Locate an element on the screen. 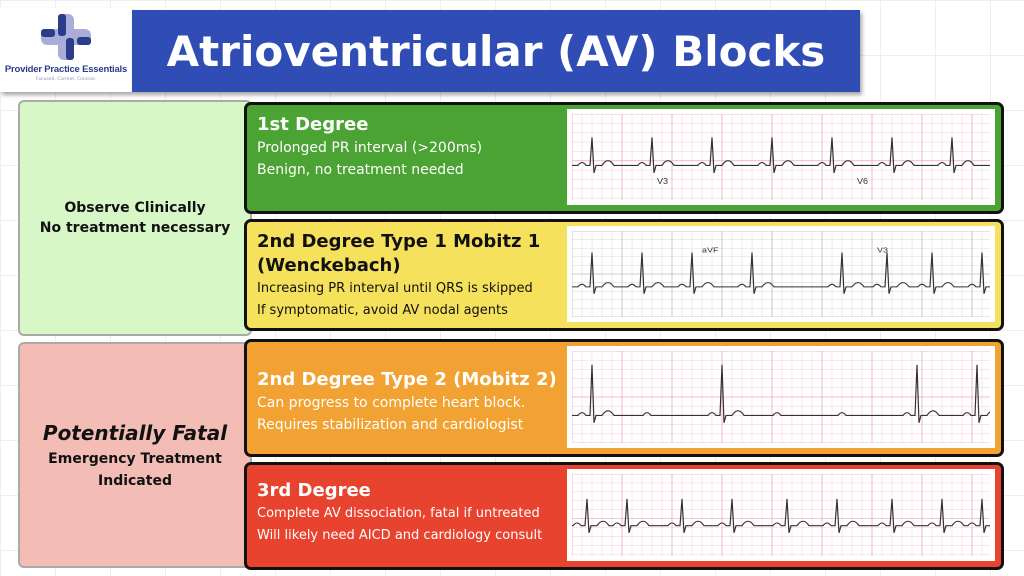  ecg-strip: V3 V6 is located at coordinates (781, 157).